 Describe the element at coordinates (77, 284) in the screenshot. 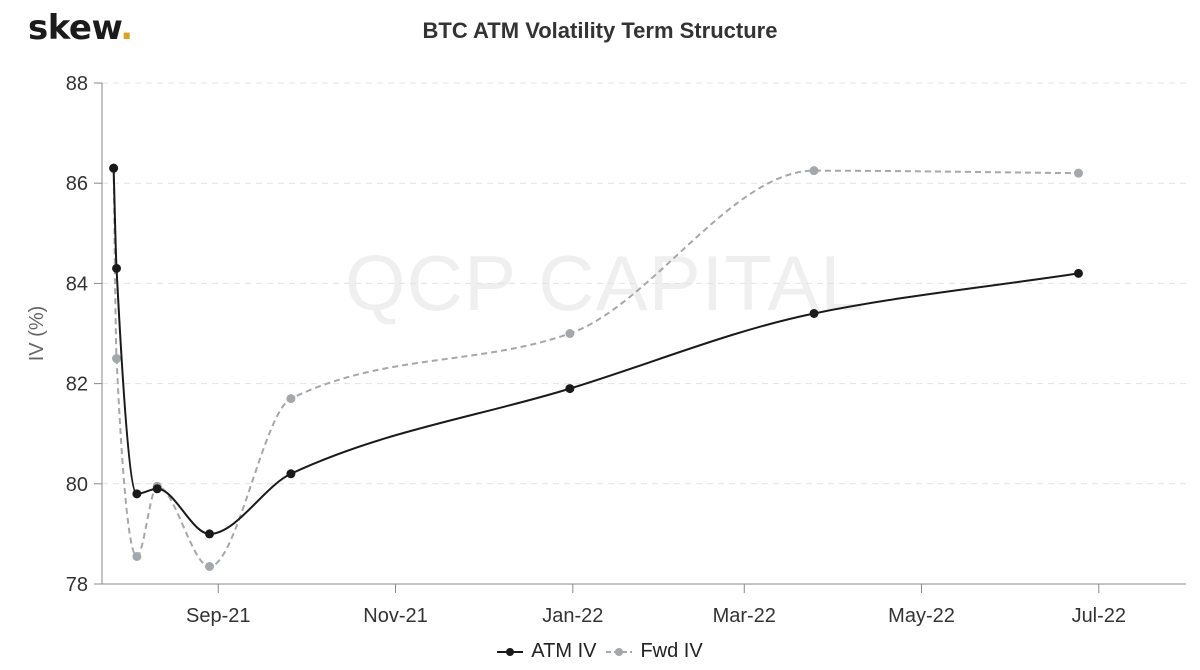

I see `y-tick-label-84: 84` at that location.